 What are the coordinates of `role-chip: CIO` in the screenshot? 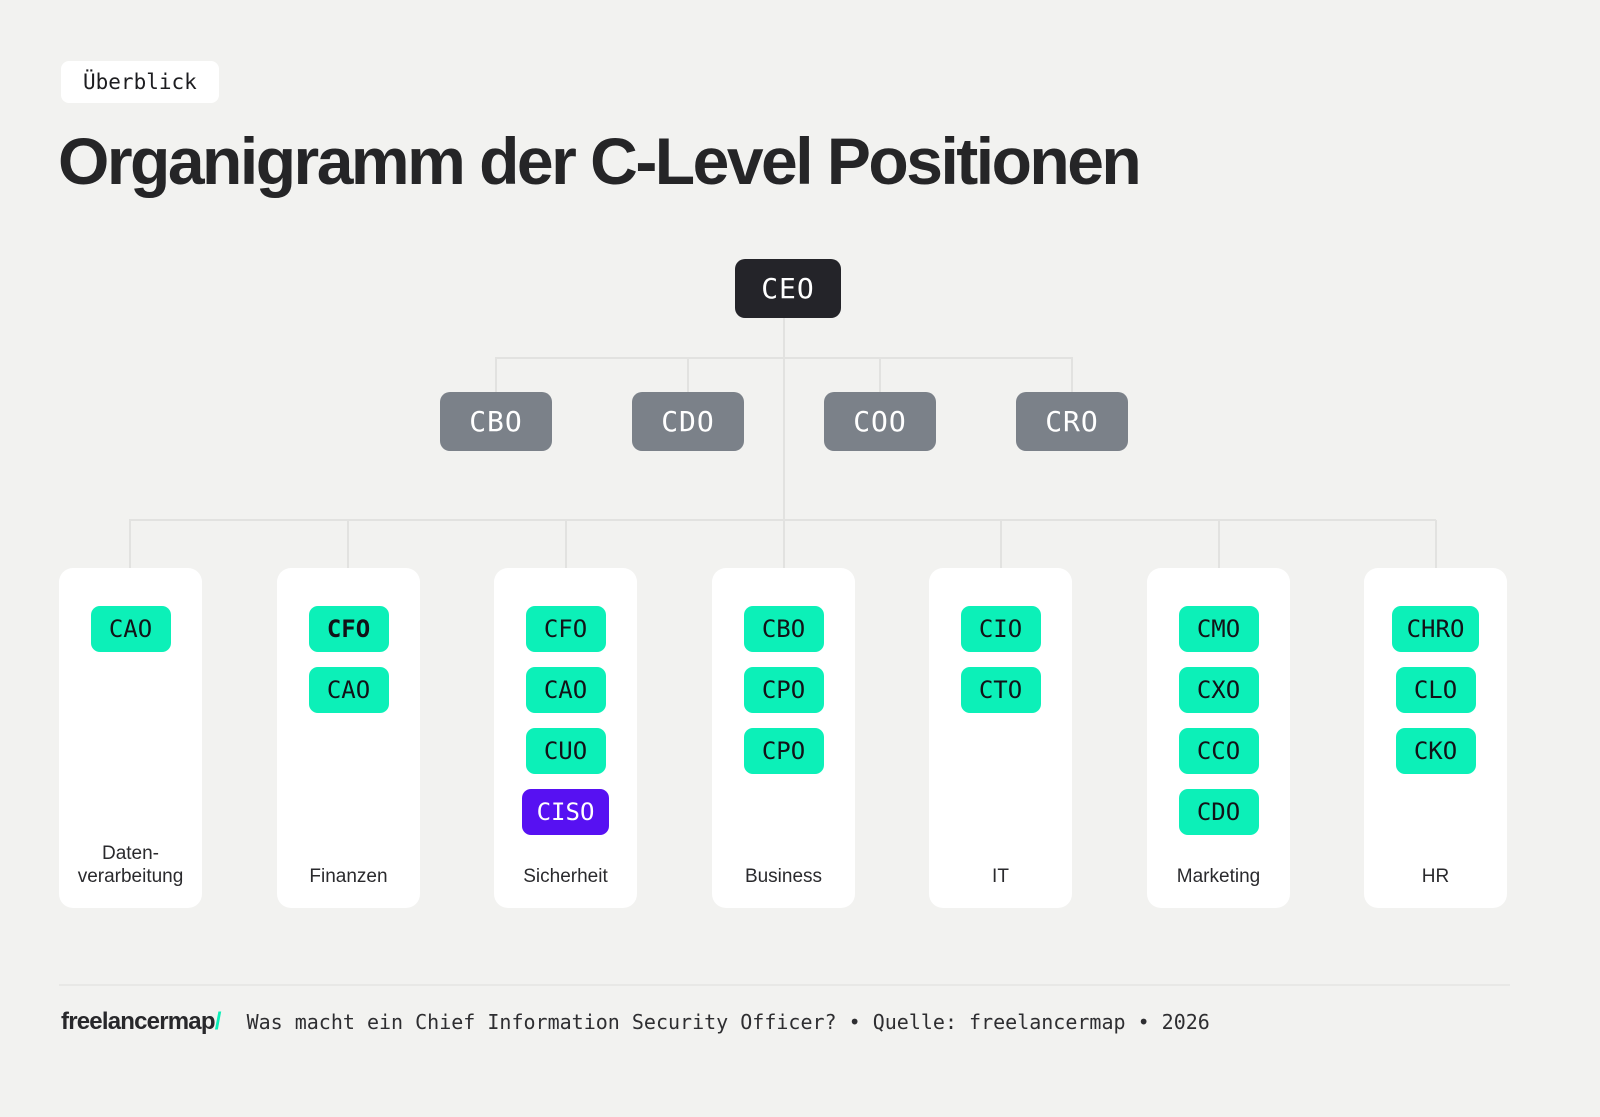 It's located at (1000, 629).